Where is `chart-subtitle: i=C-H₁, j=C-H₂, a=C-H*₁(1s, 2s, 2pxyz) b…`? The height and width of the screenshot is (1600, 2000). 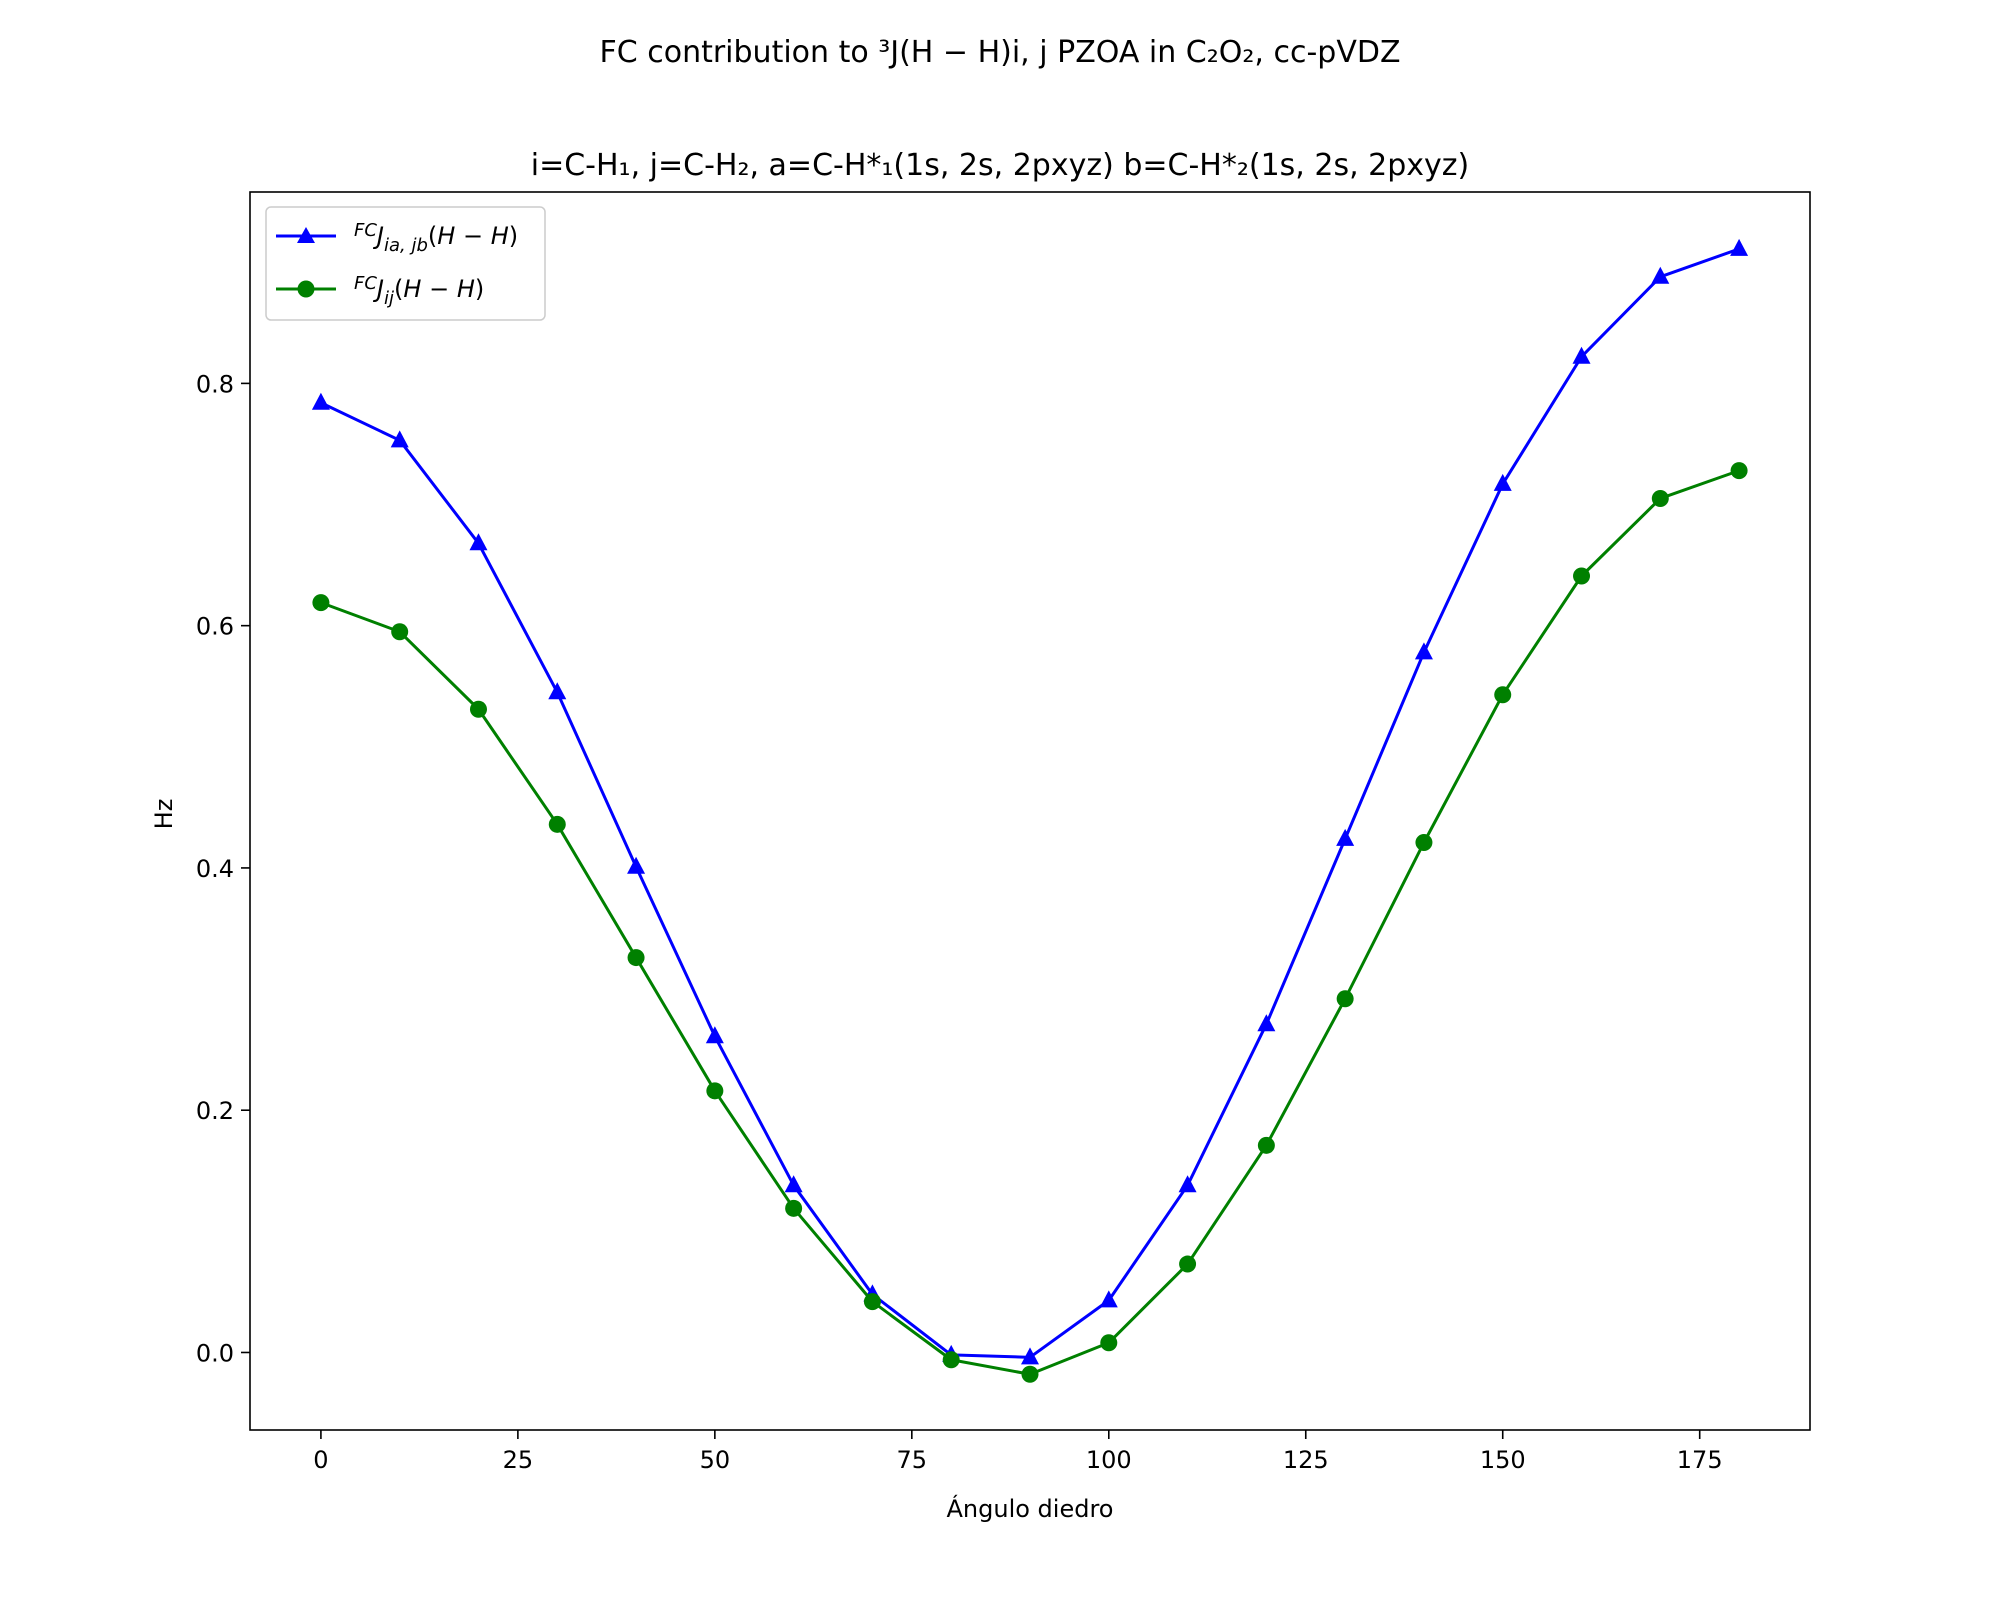
chart-subtitle: i=C-H₁, j=C-H₂, a=C-H*₁(1s, 2s, 2pxyz) b… is located at coordinates (1000, 165).